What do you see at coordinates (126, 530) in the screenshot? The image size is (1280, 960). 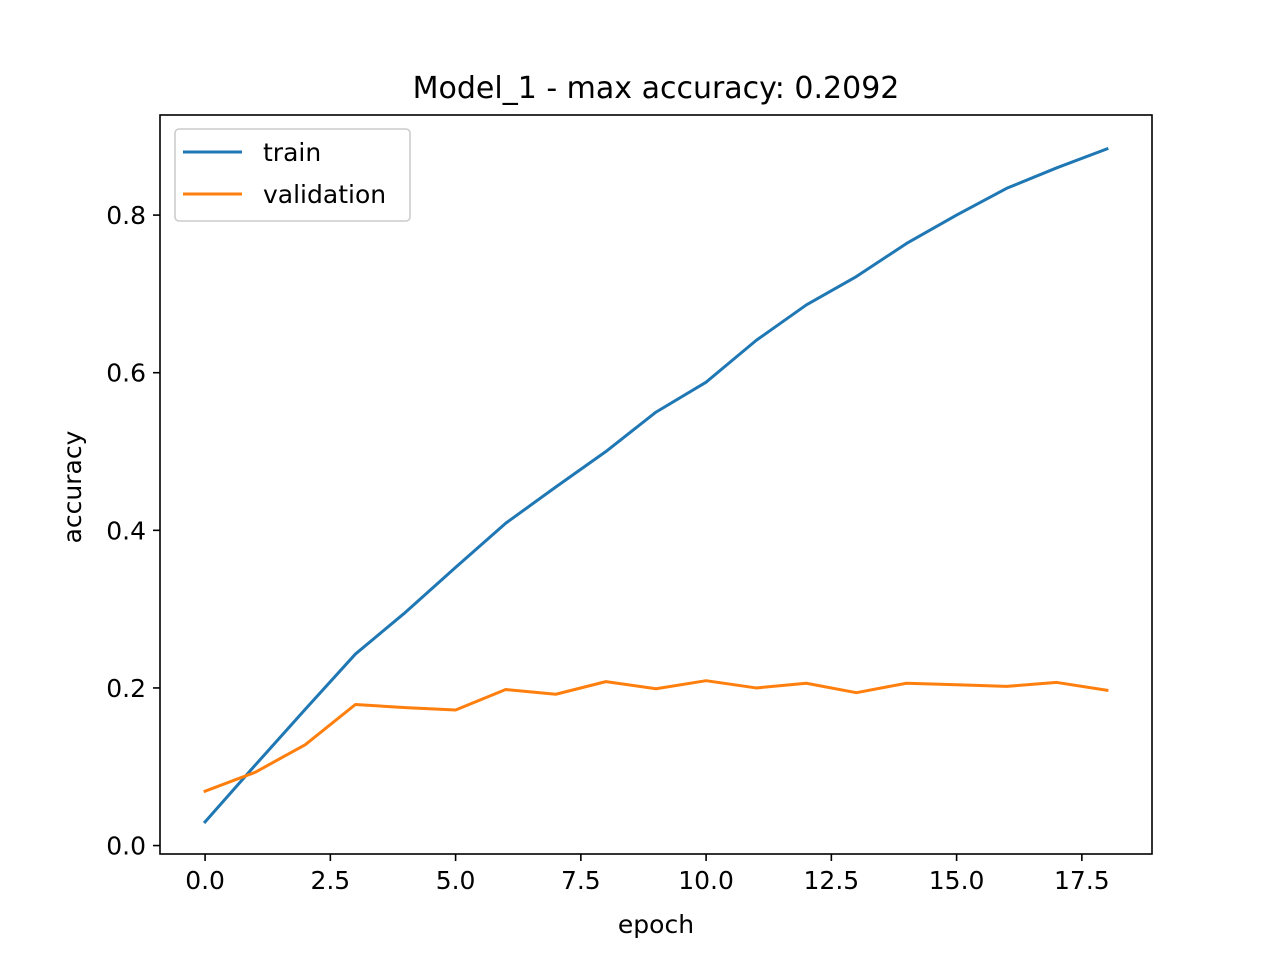 I see `y-tick-label: 0.4` at bounding box center [126, 530].